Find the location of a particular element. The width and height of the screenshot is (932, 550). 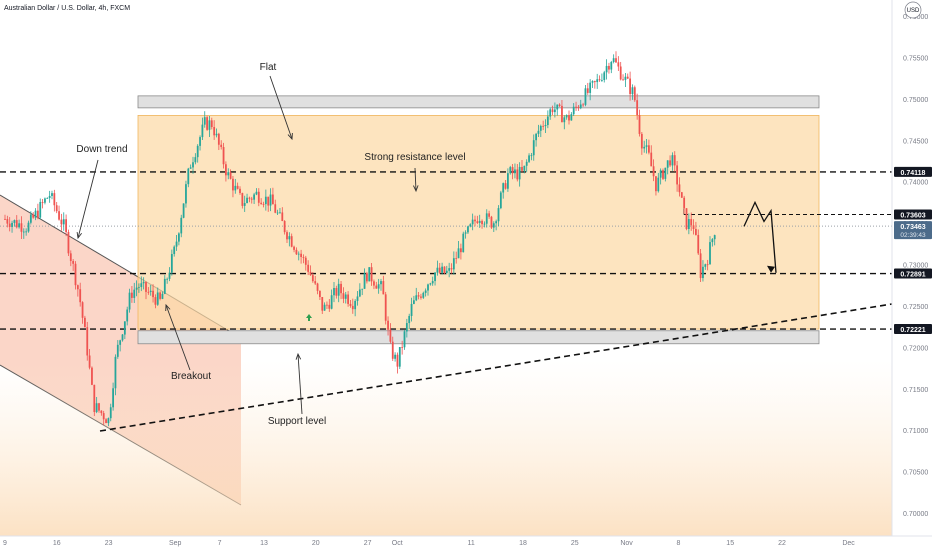

price-tag-countdown: 02:39:43 is located at coordinates (913, 235).